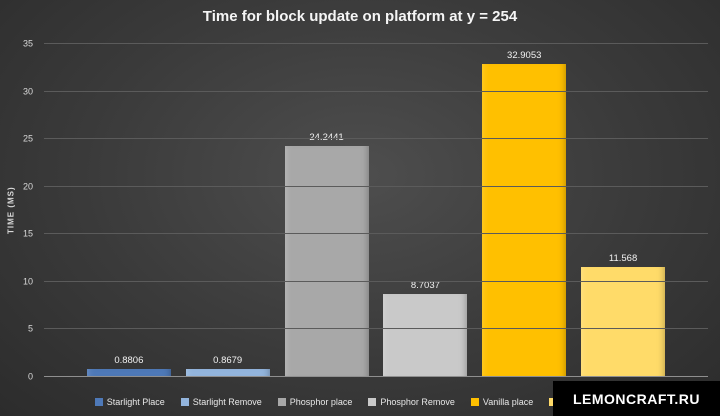 The height and width of the screenshot is (416, 720). Describe the element at coordinates (326, 138) in the screenshot. I see `bar-value-label: 24.2441` at that location.